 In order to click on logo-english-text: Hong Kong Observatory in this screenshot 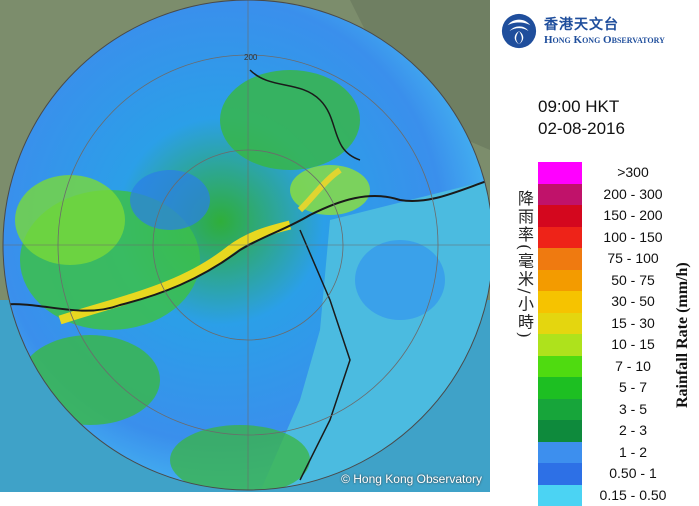, I will do `click(604, 40)`.